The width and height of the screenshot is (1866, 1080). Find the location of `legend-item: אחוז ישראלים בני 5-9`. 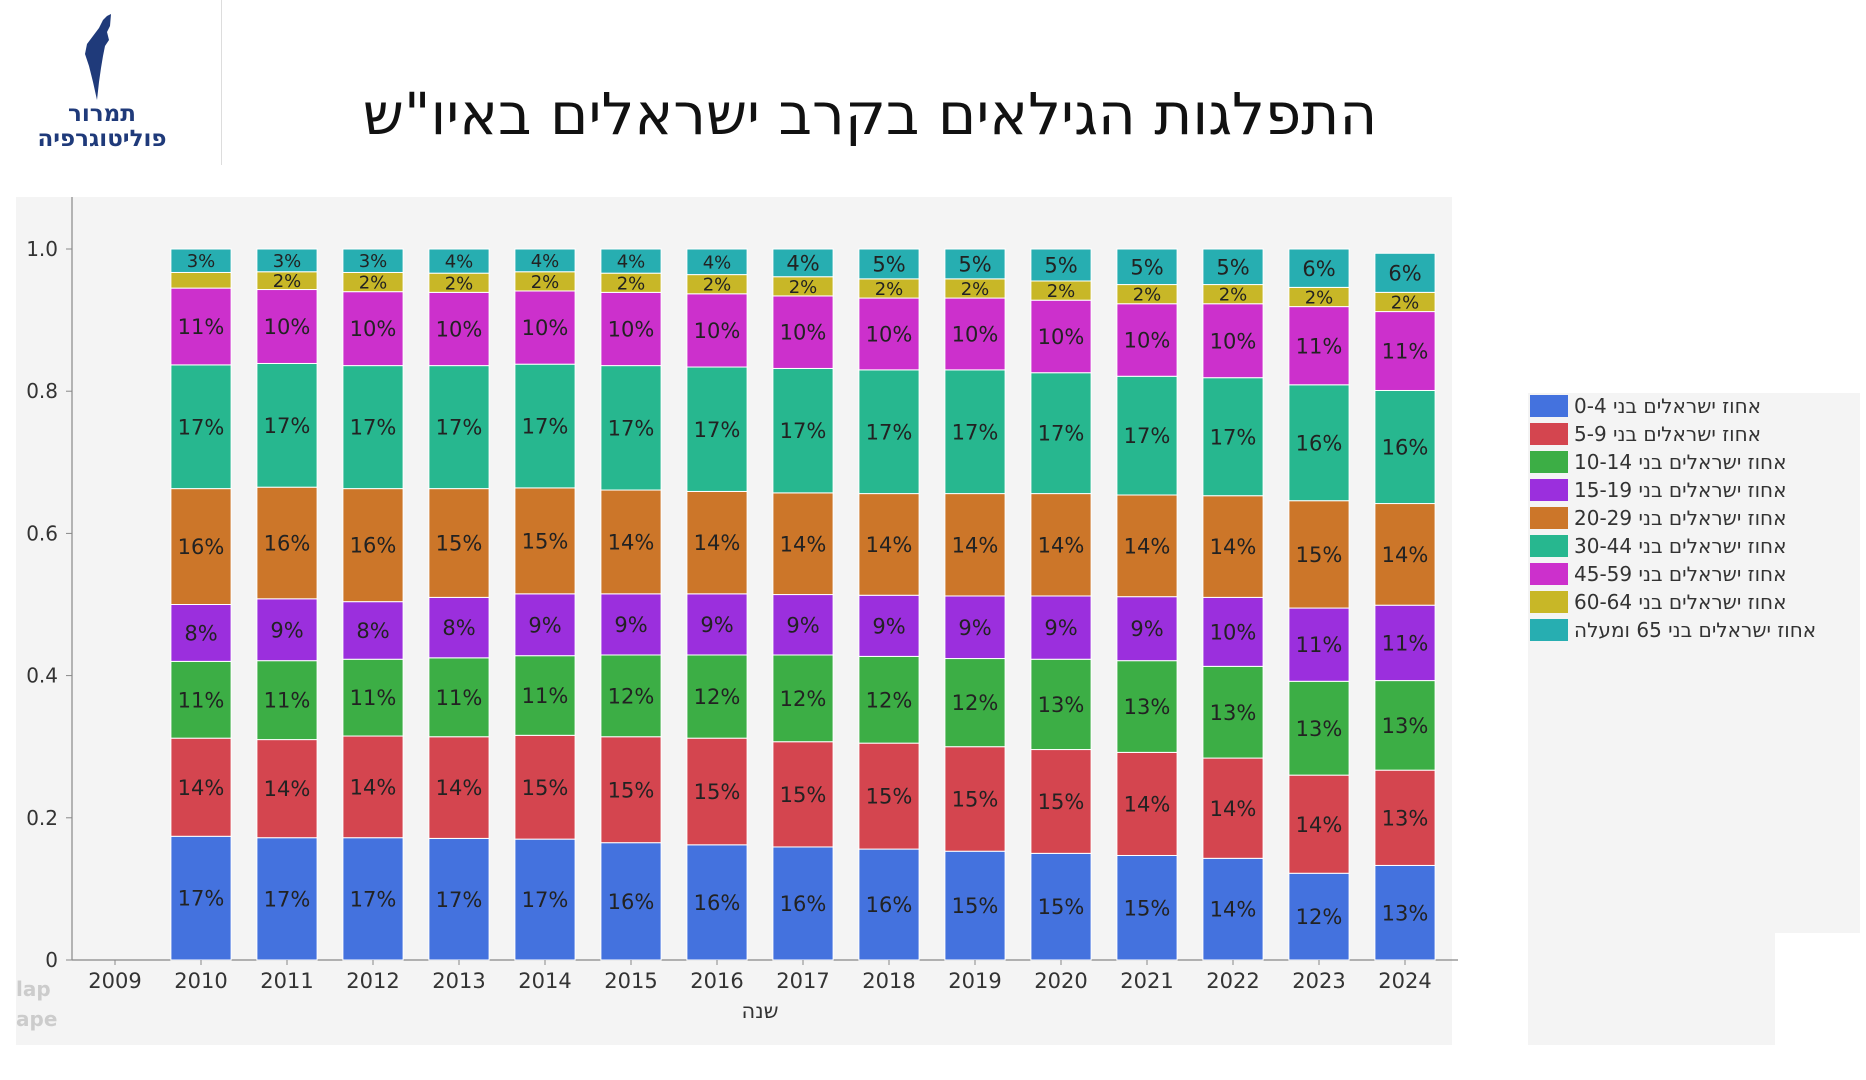

legend-item: אחוז ישראלים בני 5-9 is located at coordinates (1695, 434).